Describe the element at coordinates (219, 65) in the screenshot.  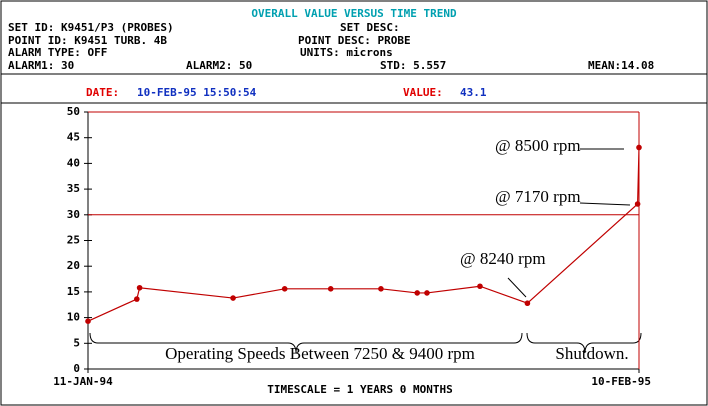
I see `header-field: ALARM2: 50` at that location.